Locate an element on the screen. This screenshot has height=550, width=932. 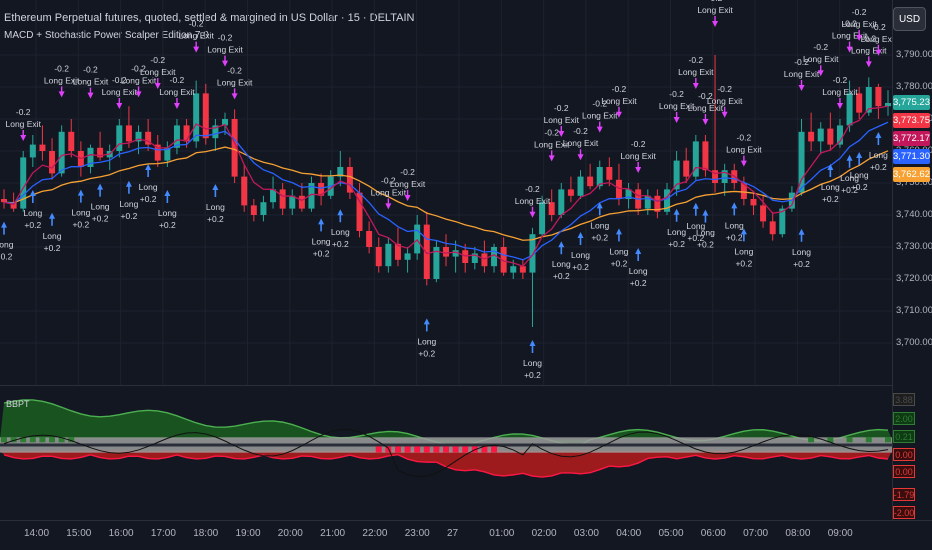
pane-separator is located at coordinates (446, 385).